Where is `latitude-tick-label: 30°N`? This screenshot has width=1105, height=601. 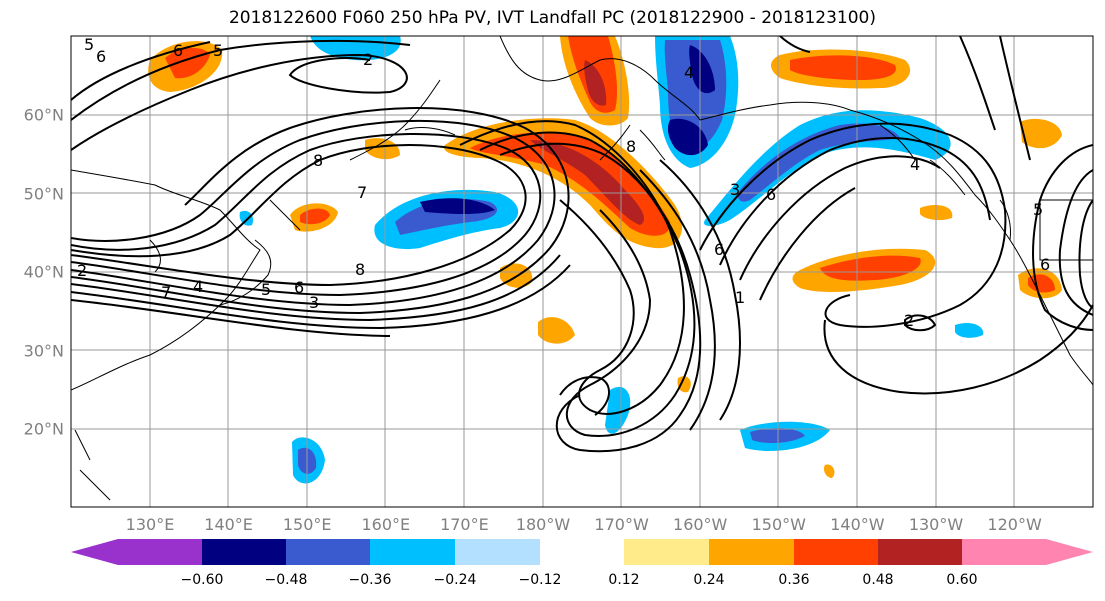
latitude-tick-label: 30°N is located at coordinates (43, 350).